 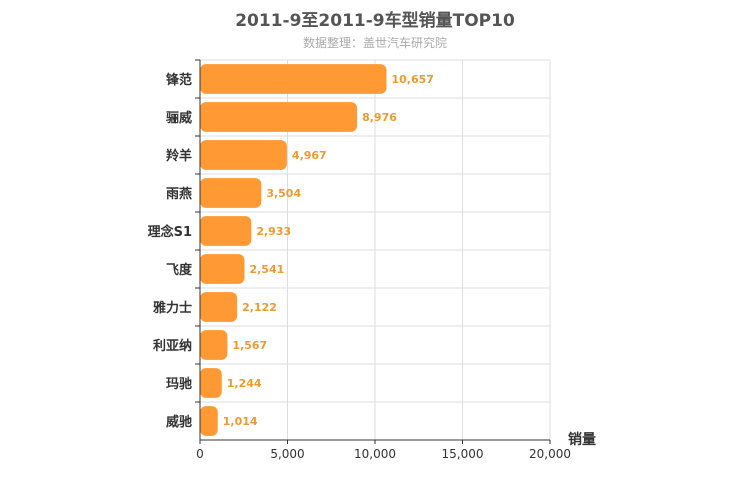 What do you see at coordinates (379, 117) in the screenshot?
I see `data-label: 8,976` at bounding box center [379, 117].